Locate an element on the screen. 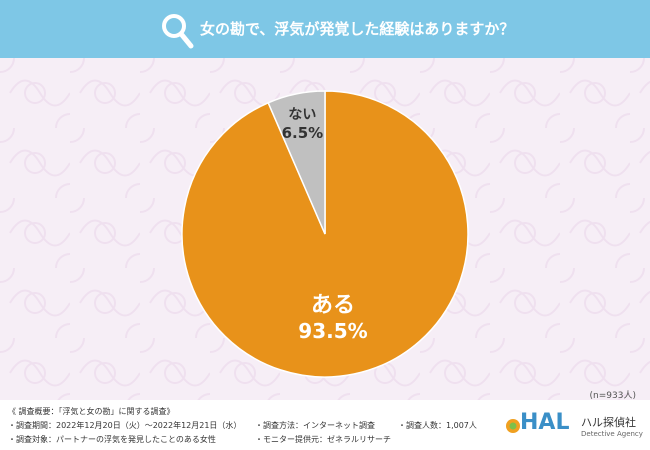 This screenshot has width=650, height=450. survey-method: ・調査方法：インターネット調査 is located at coordinates (315, 425).